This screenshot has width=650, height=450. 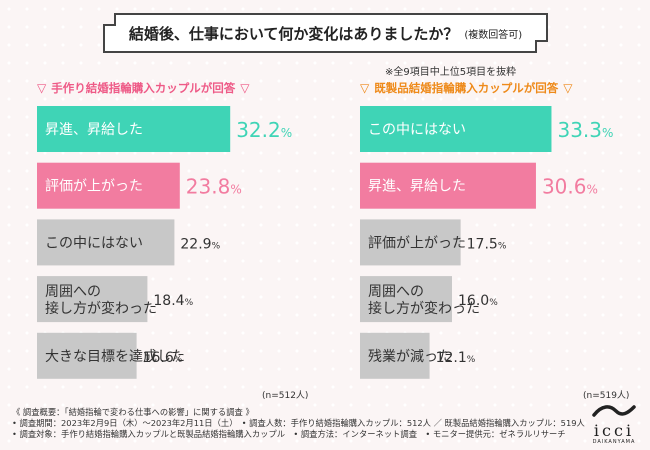 I want to click on left-bar-label: 周囲への接し方が変わった, so click(x=101, y=300).